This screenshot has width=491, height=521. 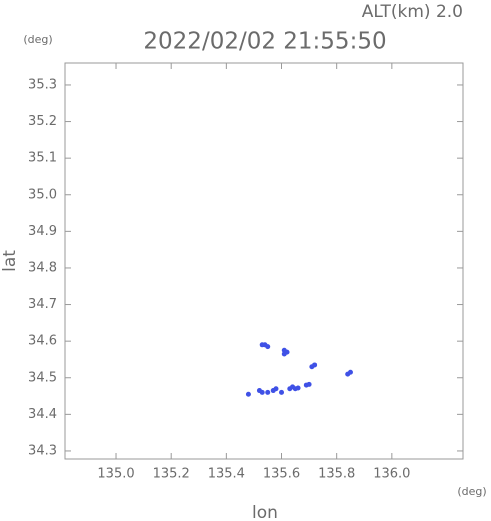 What do you see at coordinates (265, 512) in the screenshot?
I see `x-axis-label: lon` at bounding box center [265, 512].